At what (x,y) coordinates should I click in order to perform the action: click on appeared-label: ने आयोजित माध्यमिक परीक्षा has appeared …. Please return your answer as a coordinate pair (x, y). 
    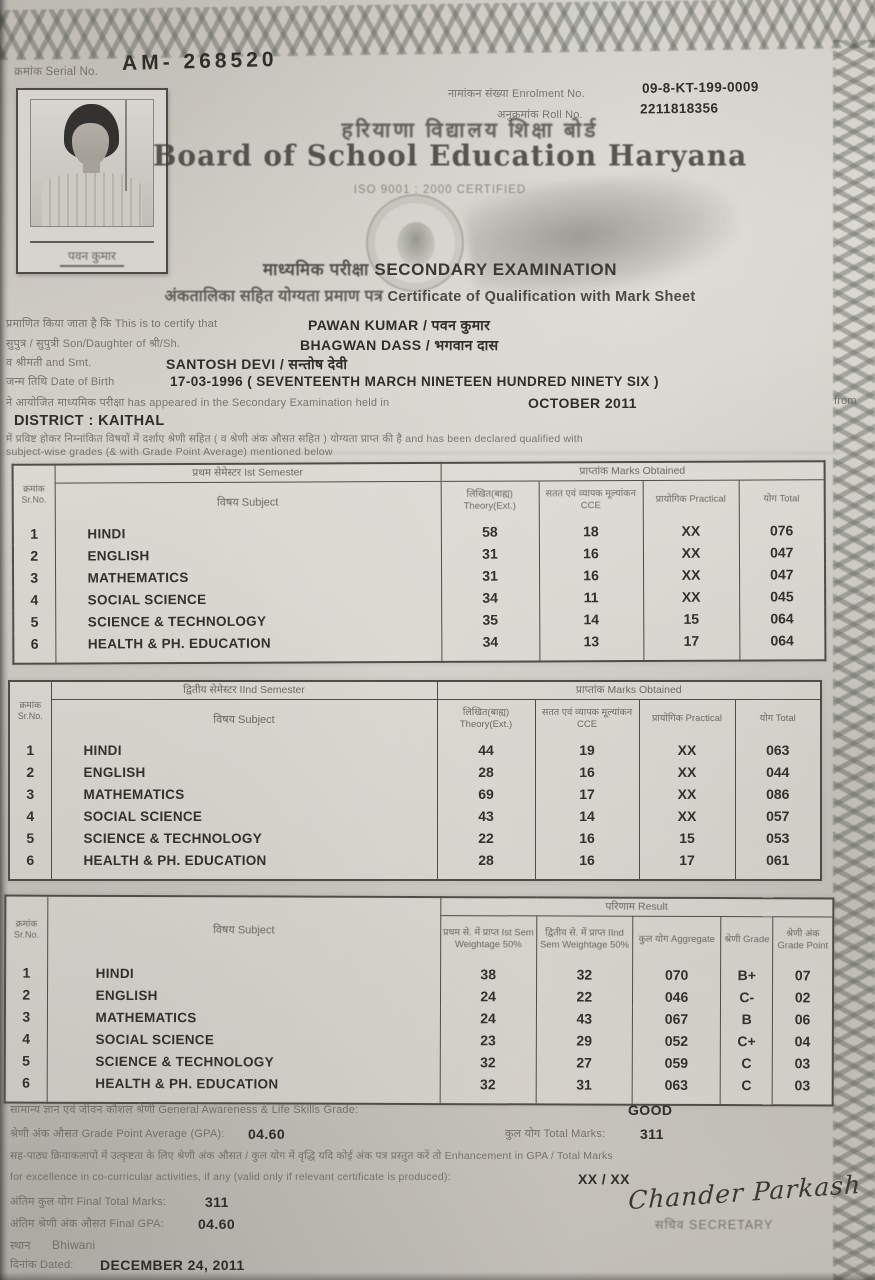
    Looking at the image, I should click on (198, 403).